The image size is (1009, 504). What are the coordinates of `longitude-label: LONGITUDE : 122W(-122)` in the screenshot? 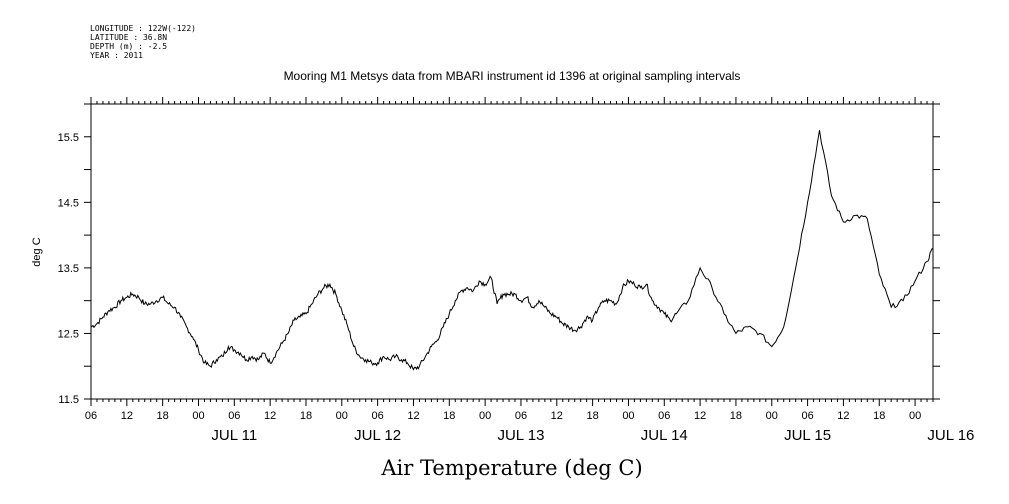 It's located at (143, 28).